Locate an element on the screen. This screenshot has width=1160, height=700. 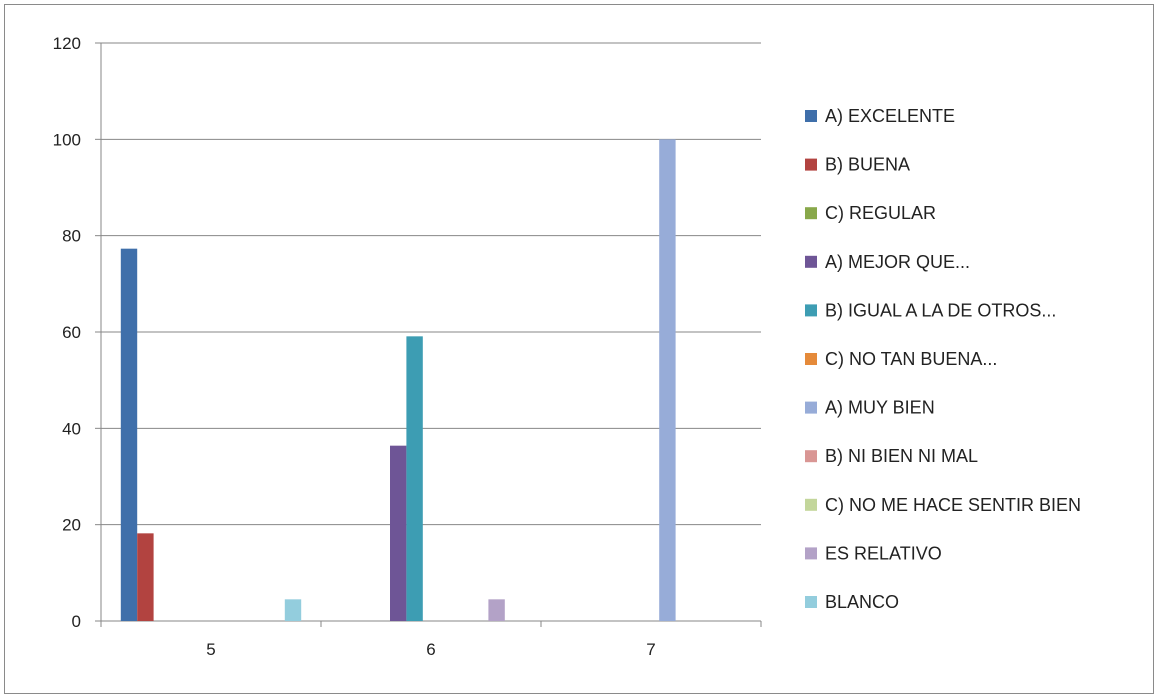
y-tick-labels: 0 20 40 60 80 100 120 is located at coordinates (67, 332).